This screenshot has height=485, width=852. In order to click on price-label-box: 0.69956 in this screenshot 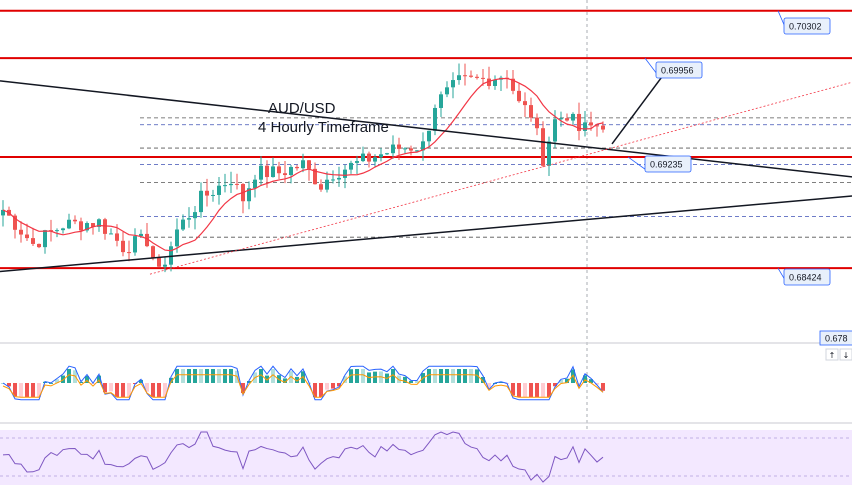, I will do `click(673, 68)`.